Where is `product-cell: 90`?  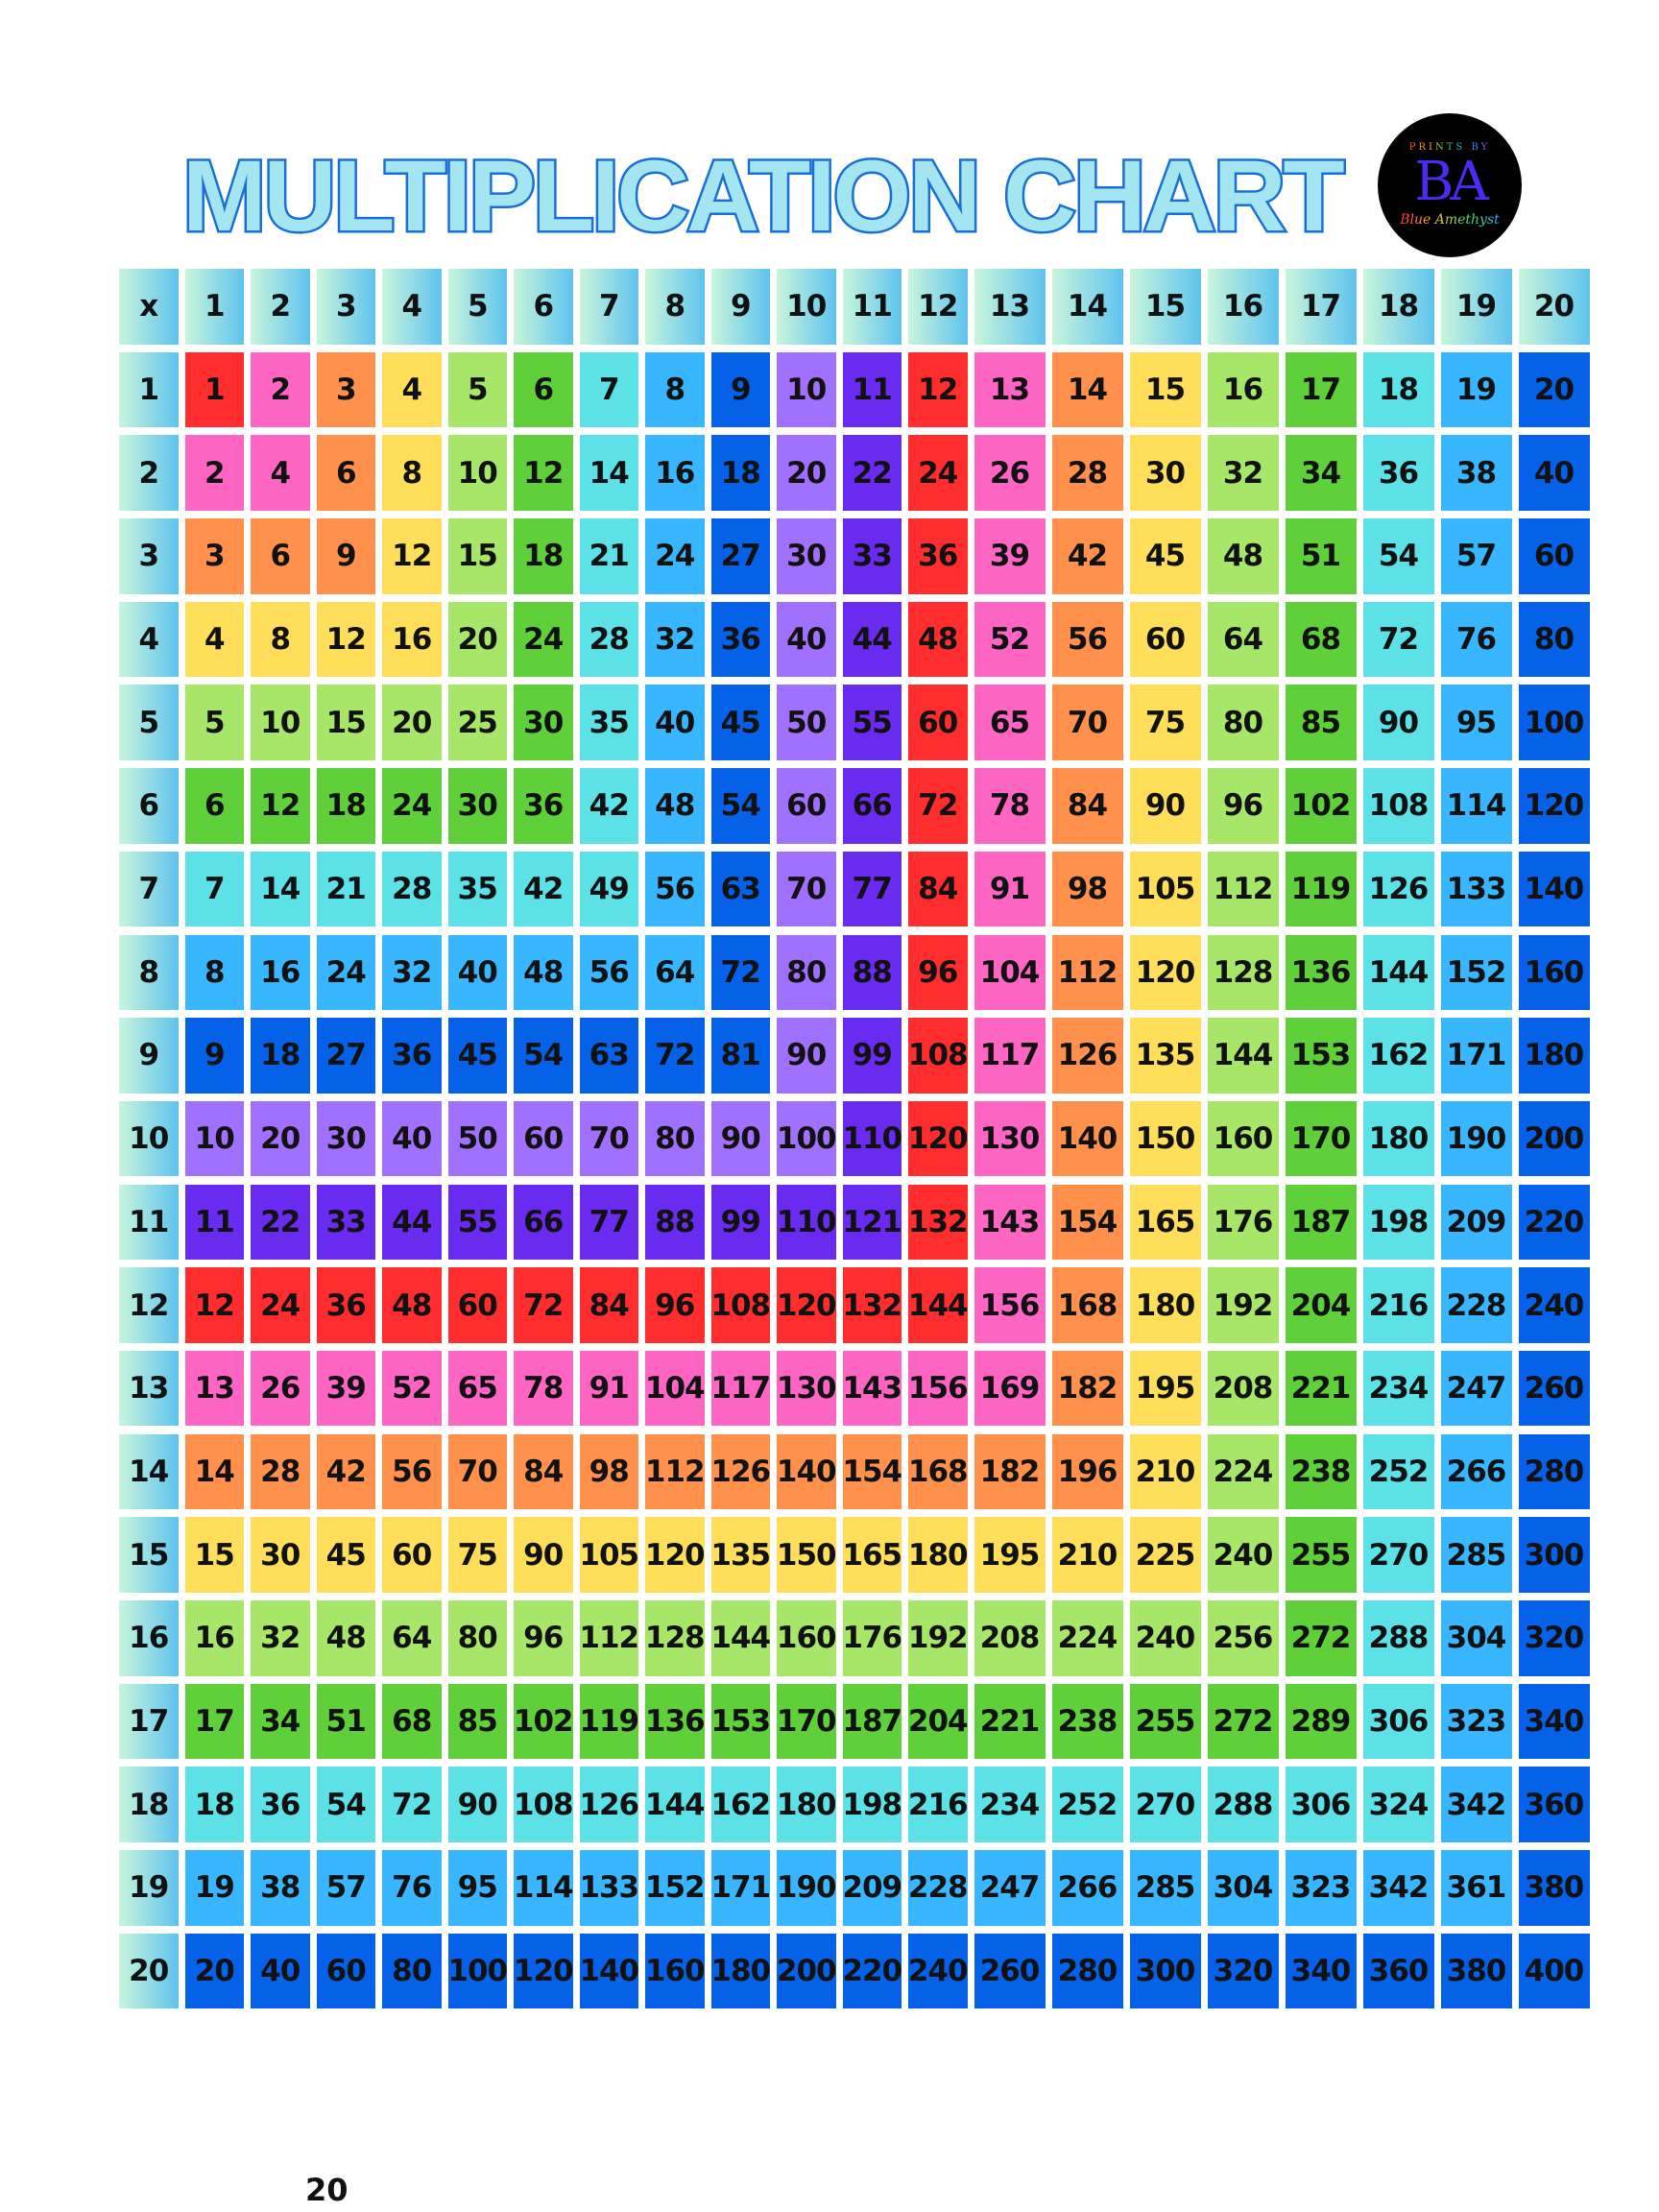 product-cell: 90 is located at coordinates (806, 1056).